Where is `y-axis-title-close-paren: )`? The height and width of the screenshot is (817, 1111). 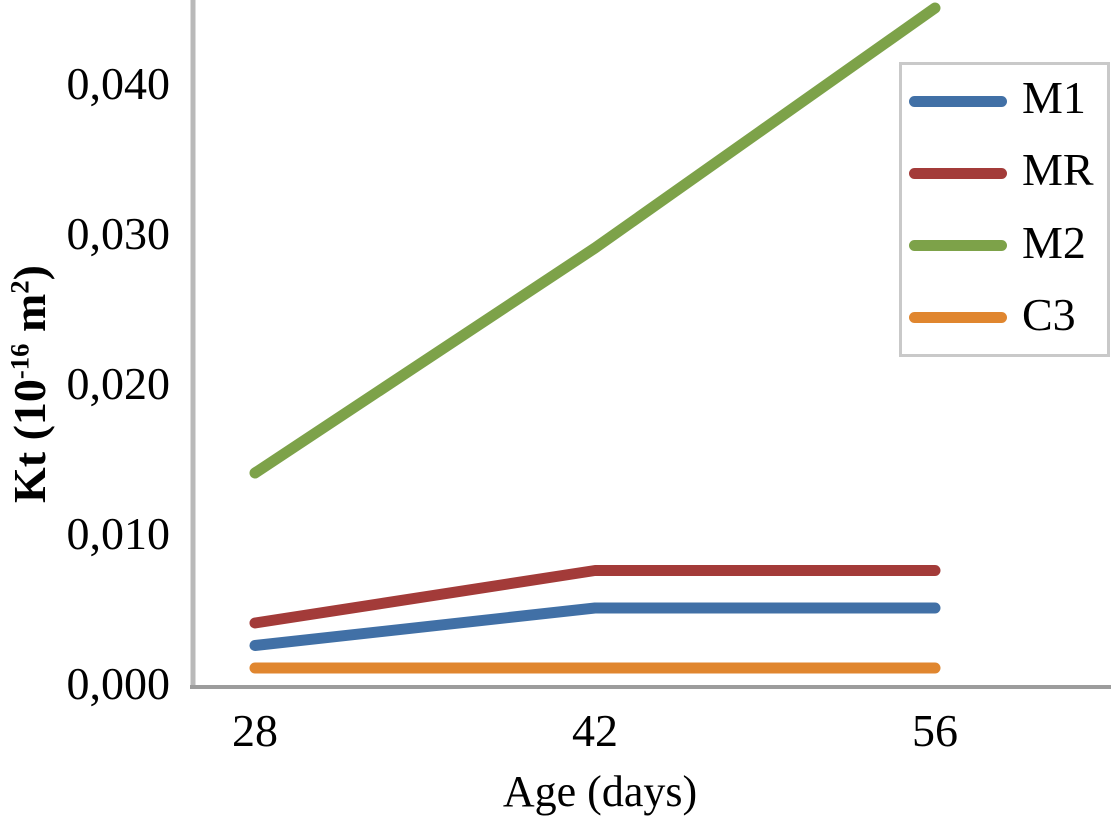 y-axis-title-close-paren: ) is located at coordinates (29, 273).